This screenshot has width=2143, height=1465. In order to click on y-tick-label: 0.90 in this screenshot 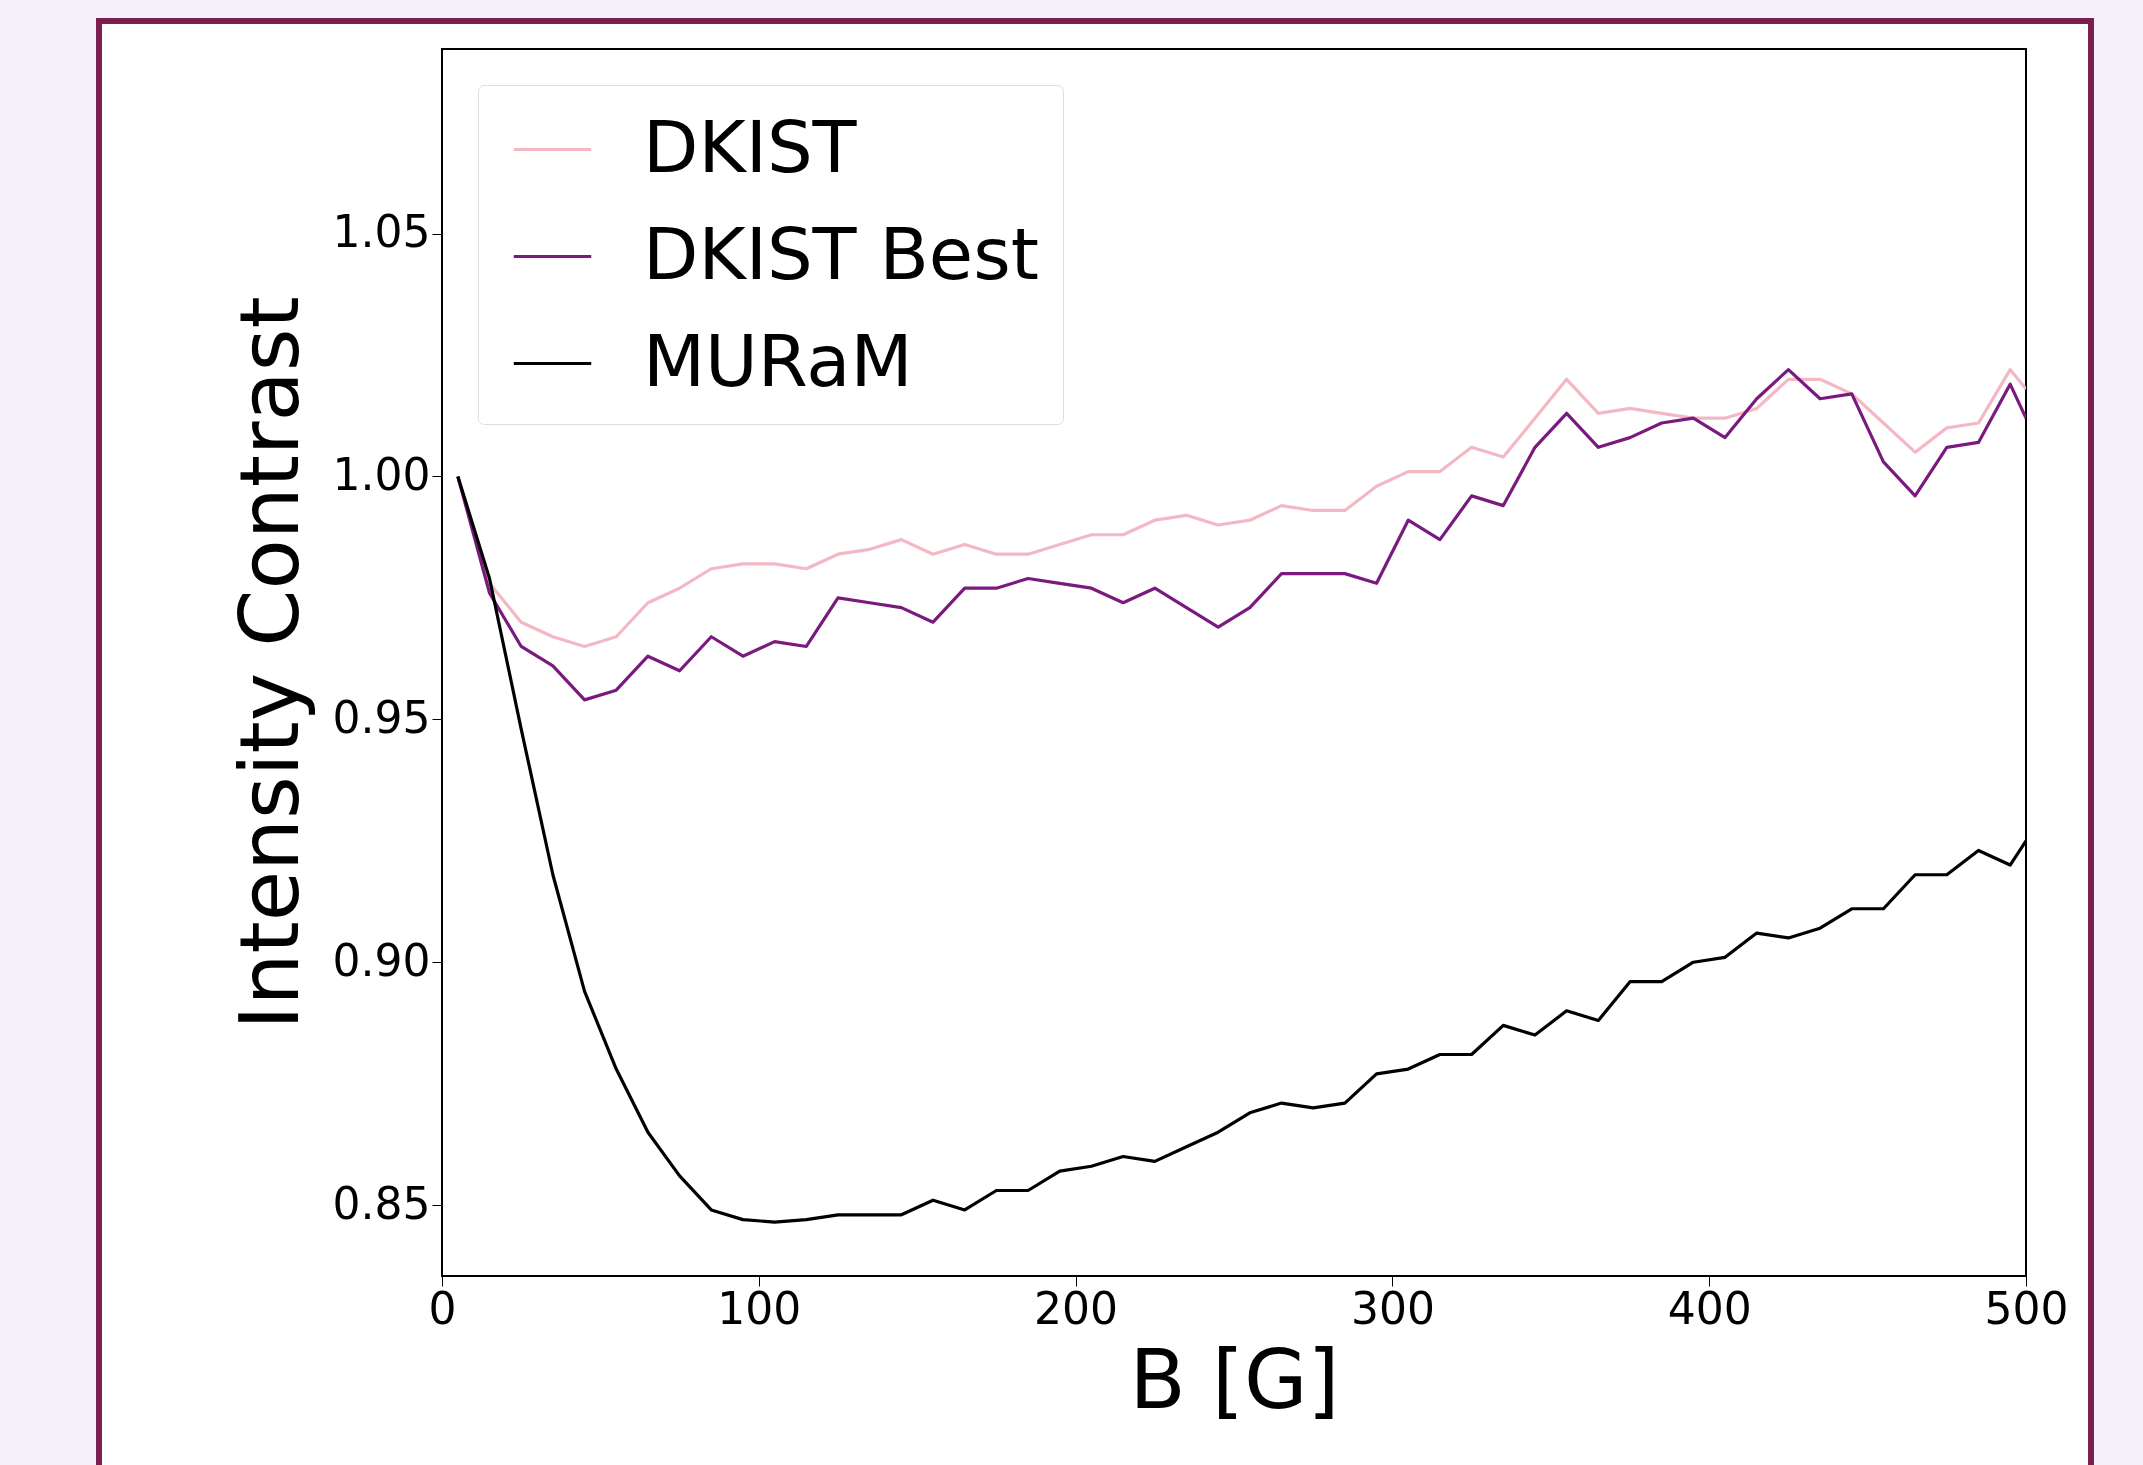, I will do `click(381, 960)`.